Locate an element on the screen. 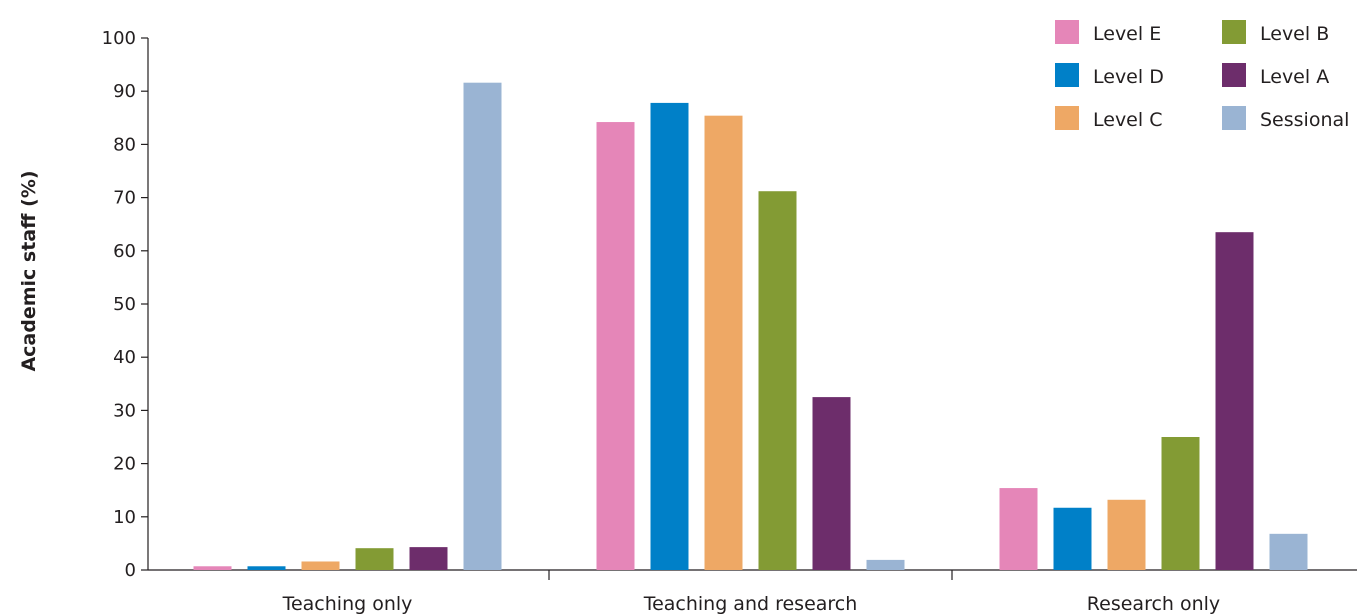 The width and height of the screenshot is (1357, 616). y-tick-label: 20 is located at coordinates (124, 464).